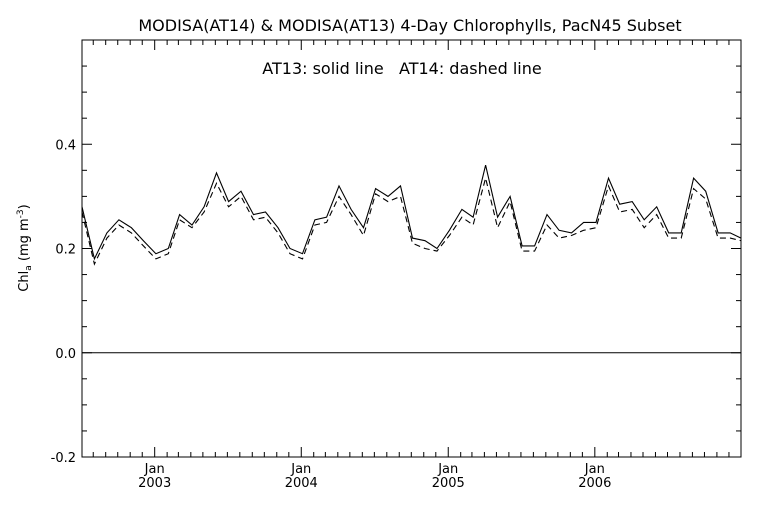  What do you see at coordinates (63, 458) in the screenshot?
I see `y-tick-label: -0.2` at bounding box center [63, 458].